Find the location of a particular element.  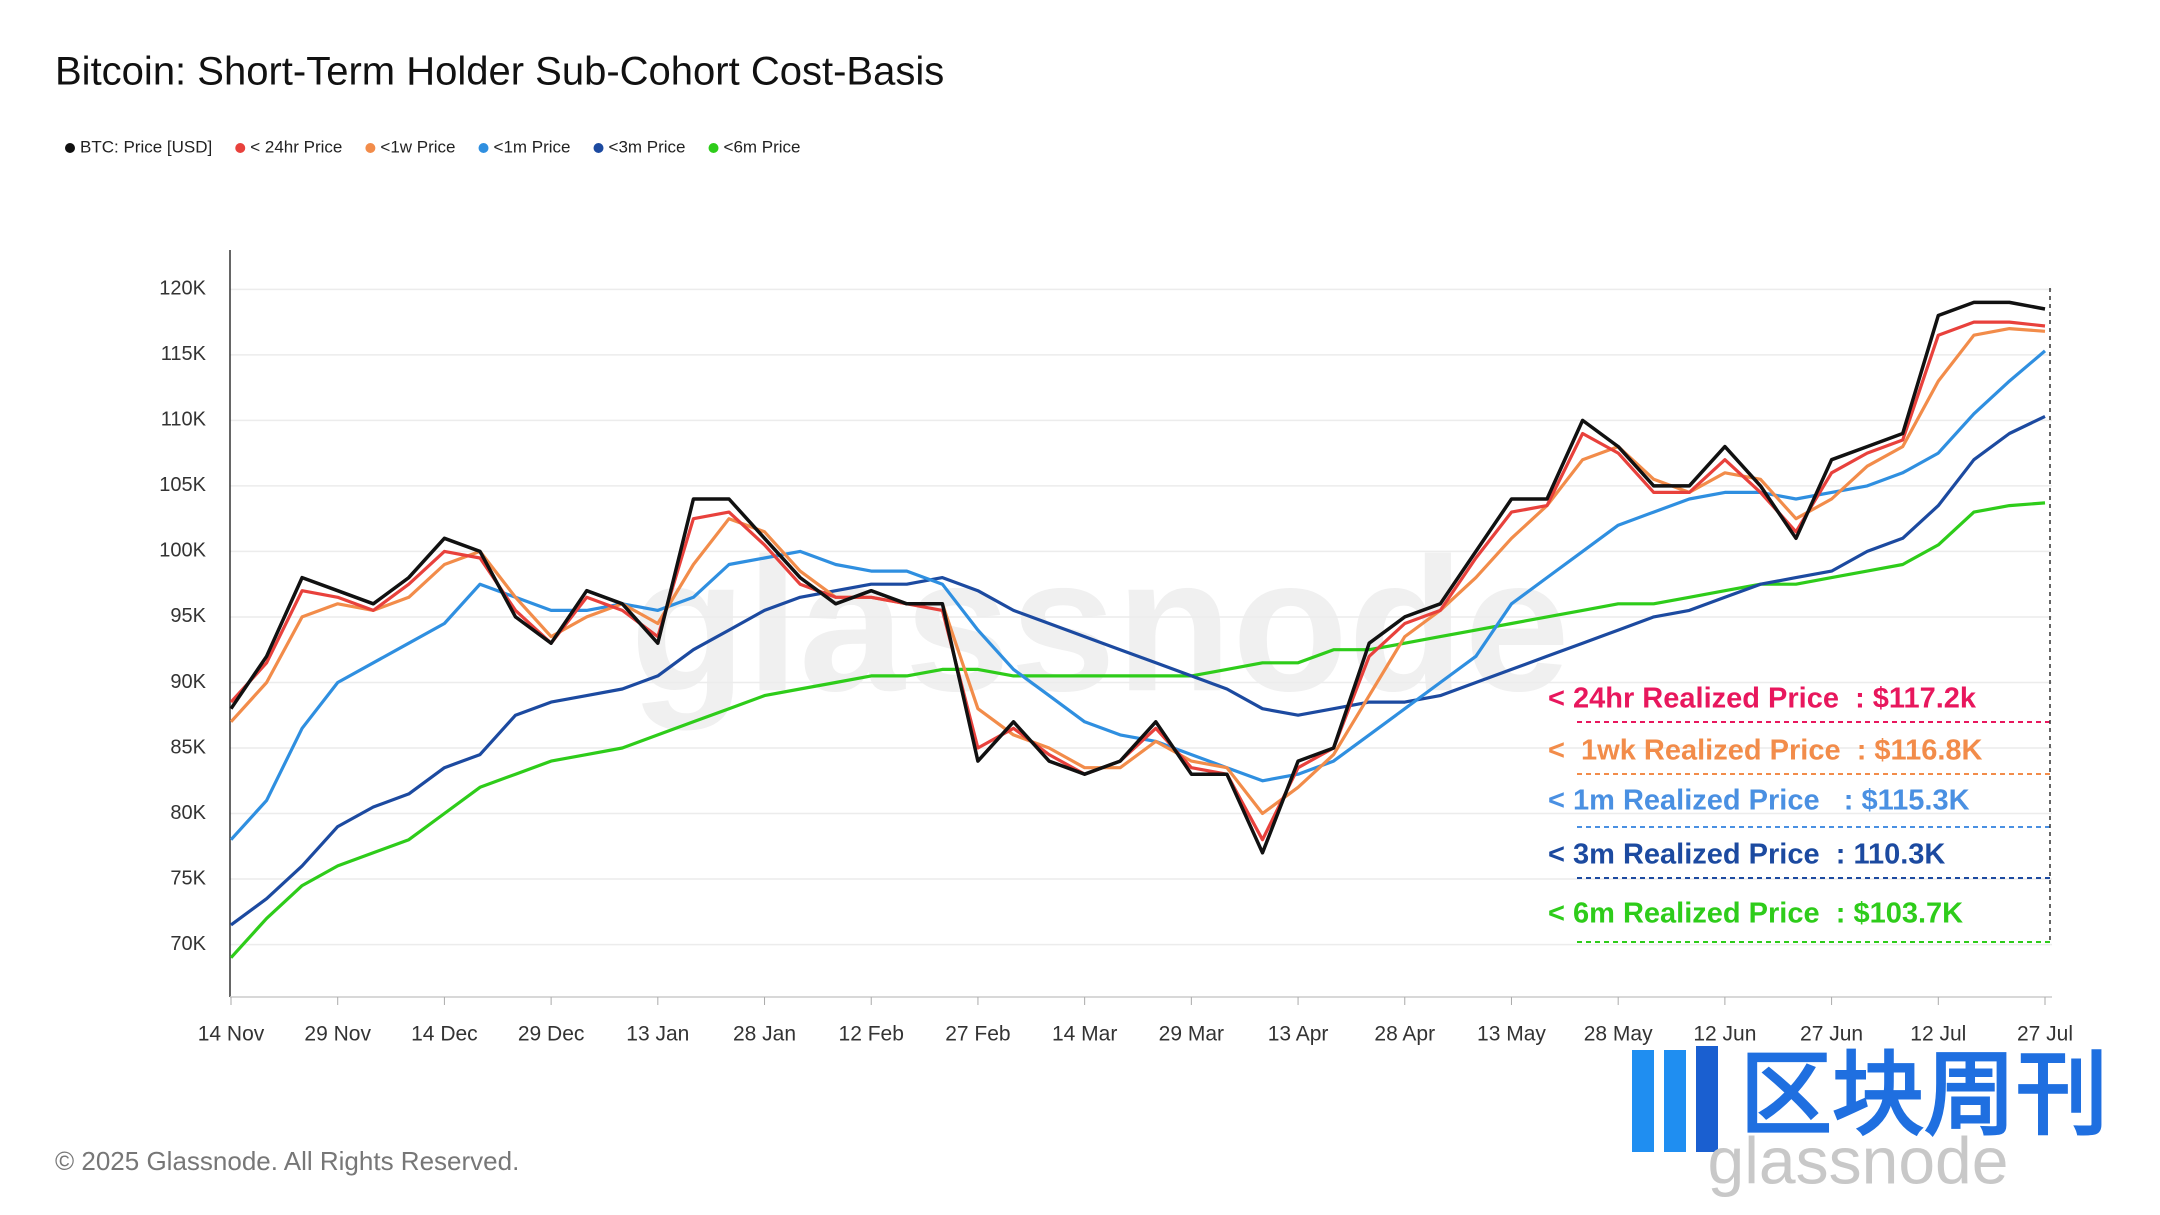

annotation: < 6m Realized Price : $103.7K is located at coordinates (1755, 914).